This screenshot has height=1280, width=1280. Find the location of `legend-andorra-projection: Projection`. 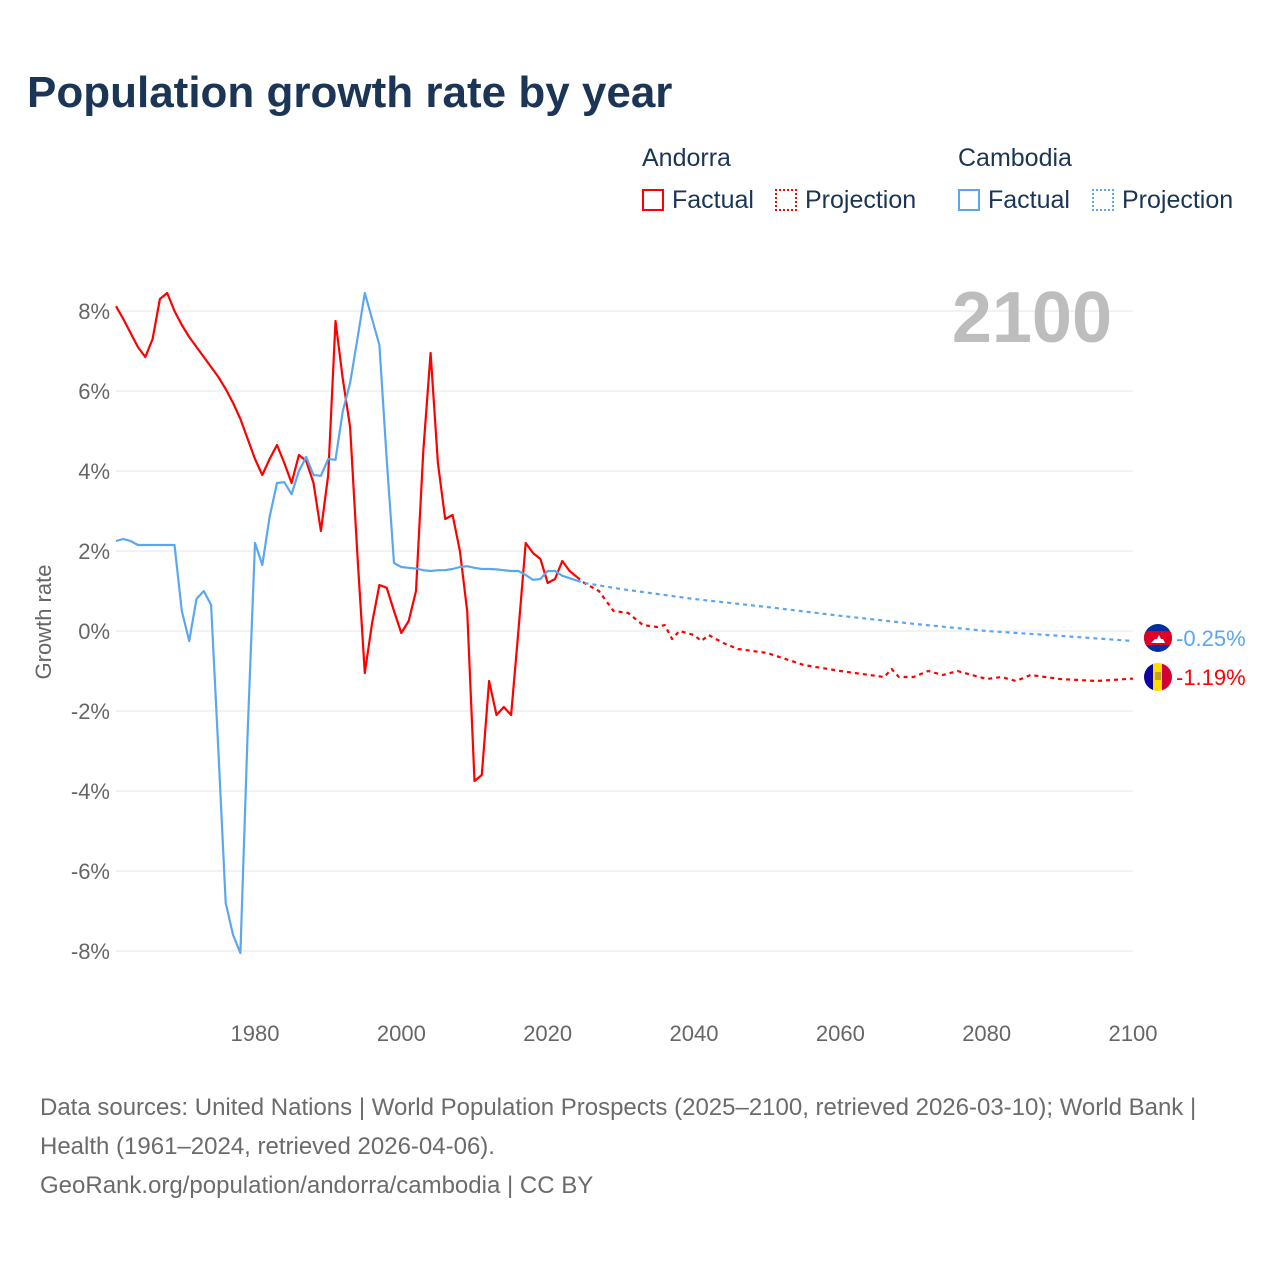

legend-andorra-projection: Projection is located at coordinates (845, 200).